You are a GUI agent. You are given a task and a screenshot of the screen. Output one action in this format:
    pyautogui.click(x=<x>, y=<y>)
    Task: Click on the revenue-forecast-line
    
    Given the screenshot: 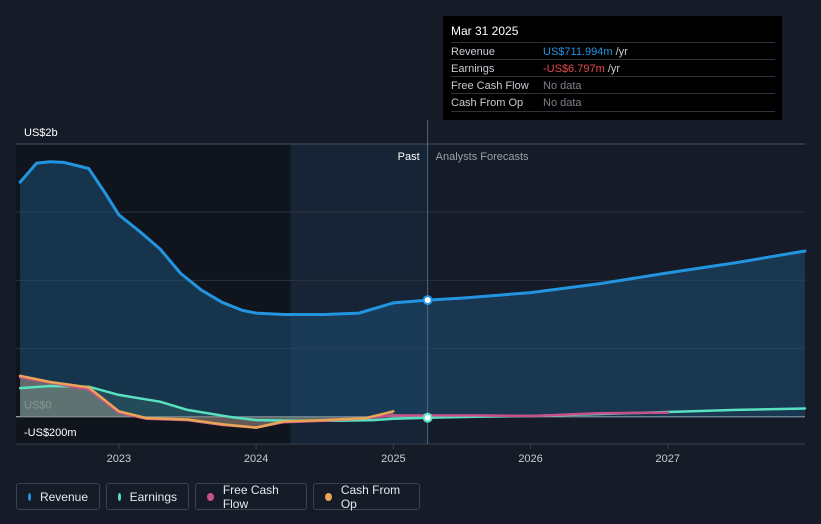 What is the action you would take?
    pyautogui.click(x=616, y=275)
    